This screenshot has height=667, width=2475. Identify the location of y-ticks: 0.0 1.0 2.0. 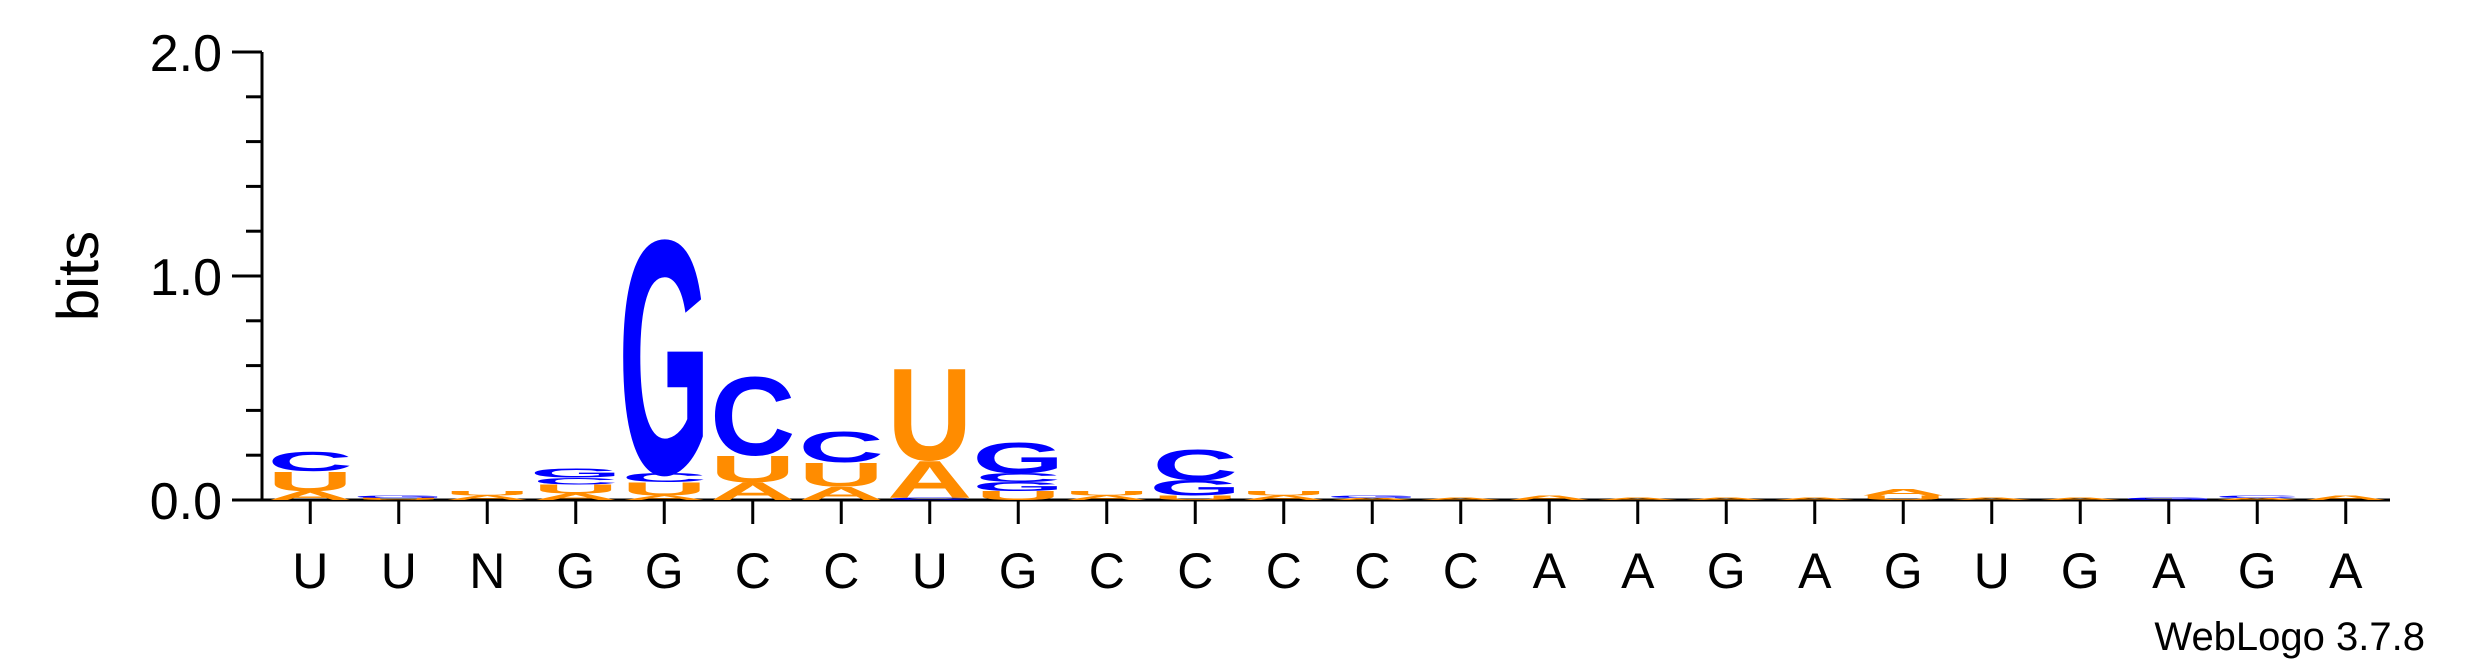
(206, 278).